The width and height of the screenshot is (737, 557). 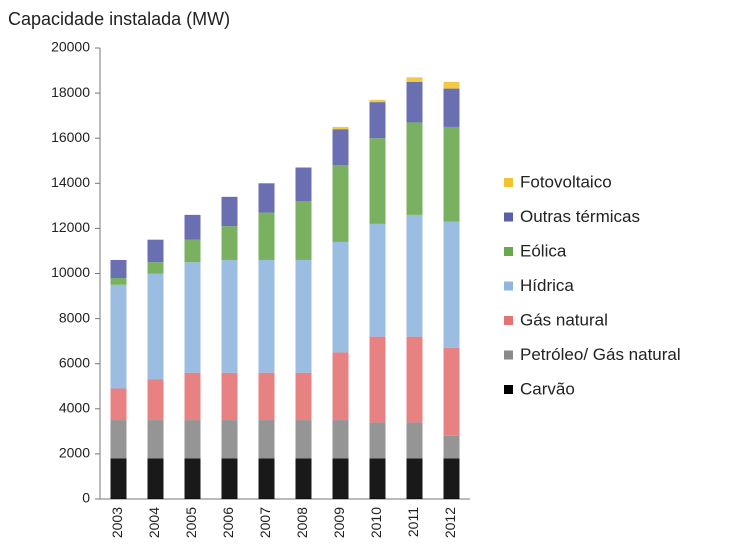 I want to click on y-tick-label: 14000, so click(x=70, y=182).